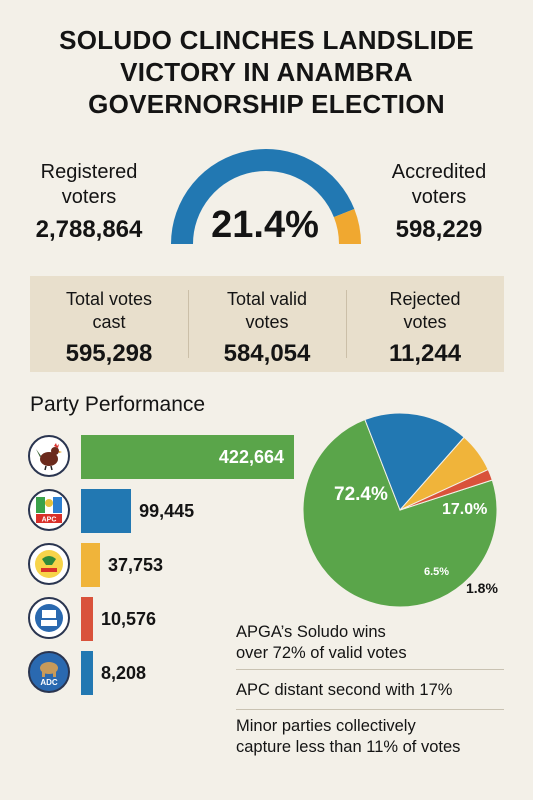  What do you see at coordinates (439, 197) in the screenshot?
I see `accredited-label-2: voters` at bounding box center [439, 197].